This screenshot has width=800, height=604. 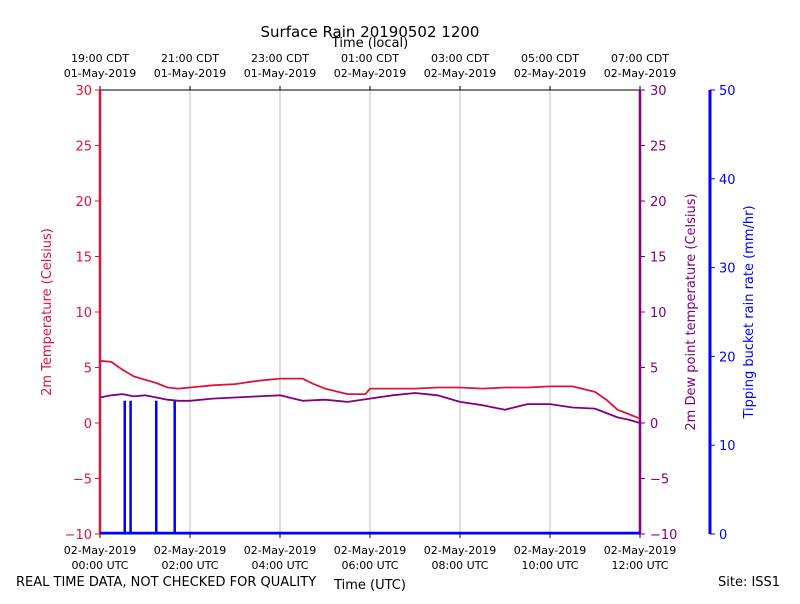 I want to click on right-axis-rain-tick-label: 10, so click(x=727, y=446).